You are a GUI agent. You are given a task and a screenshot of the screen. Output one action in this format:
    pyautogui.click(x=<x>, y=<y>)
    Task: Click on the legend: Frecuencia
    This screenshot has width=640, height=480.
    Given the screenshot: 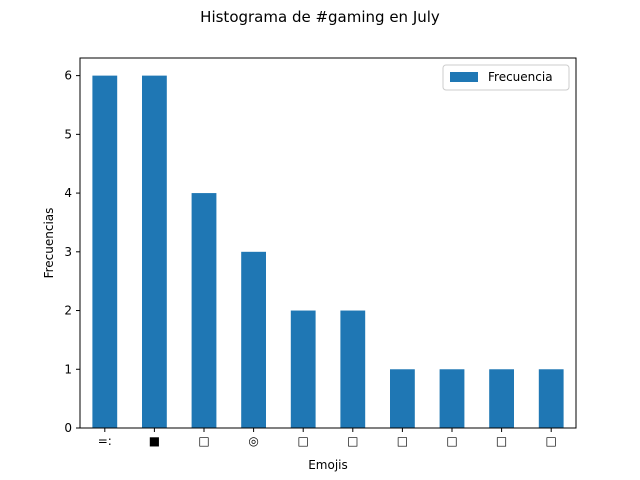 What is the action you would take?
    pyautogui.click(x=506, y=77)
    